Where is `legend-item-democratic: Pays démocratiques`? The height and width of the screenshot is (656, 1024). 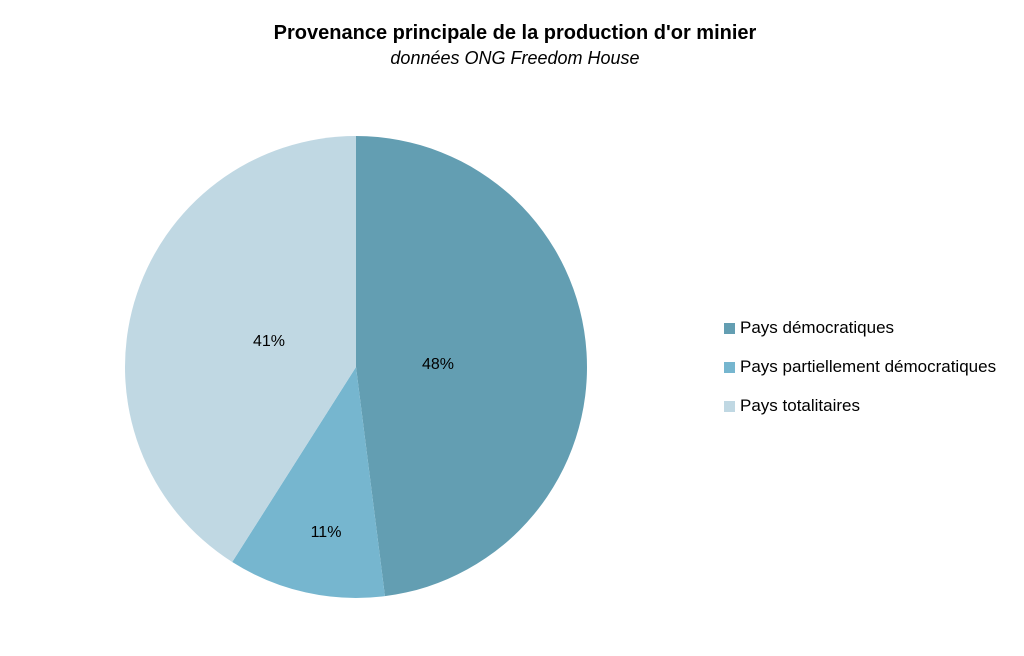
legend-item-democratic: Pays démocratiques is located at coordinates (860, 328).